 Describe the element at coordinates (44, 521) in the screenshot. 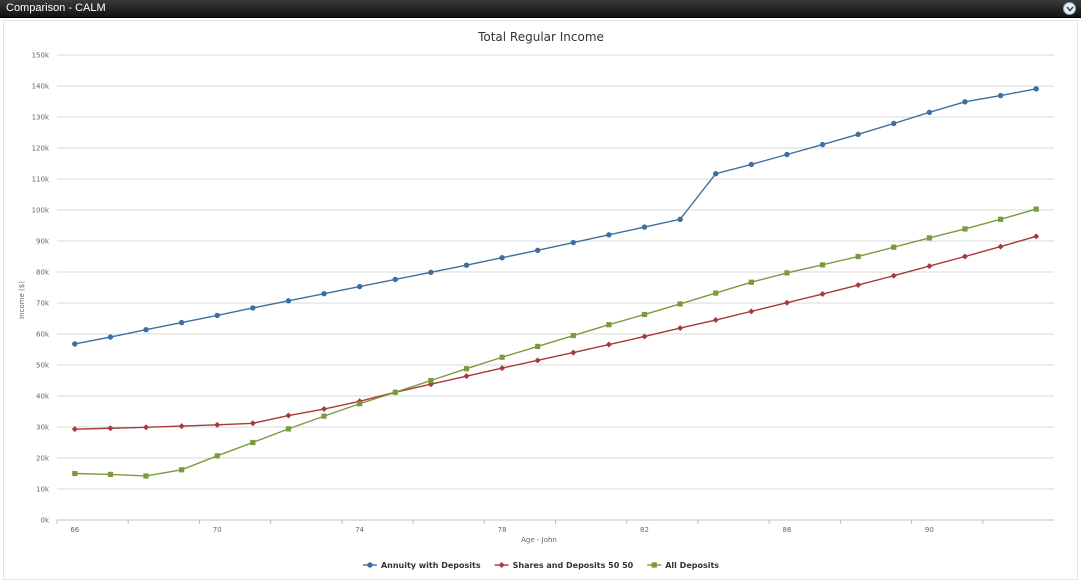

I see `y-tick-label: 0k` at that location.